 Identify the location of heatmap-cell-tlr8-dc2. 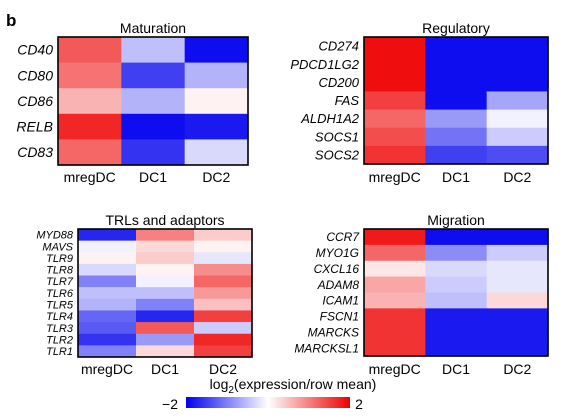
(223, 270).